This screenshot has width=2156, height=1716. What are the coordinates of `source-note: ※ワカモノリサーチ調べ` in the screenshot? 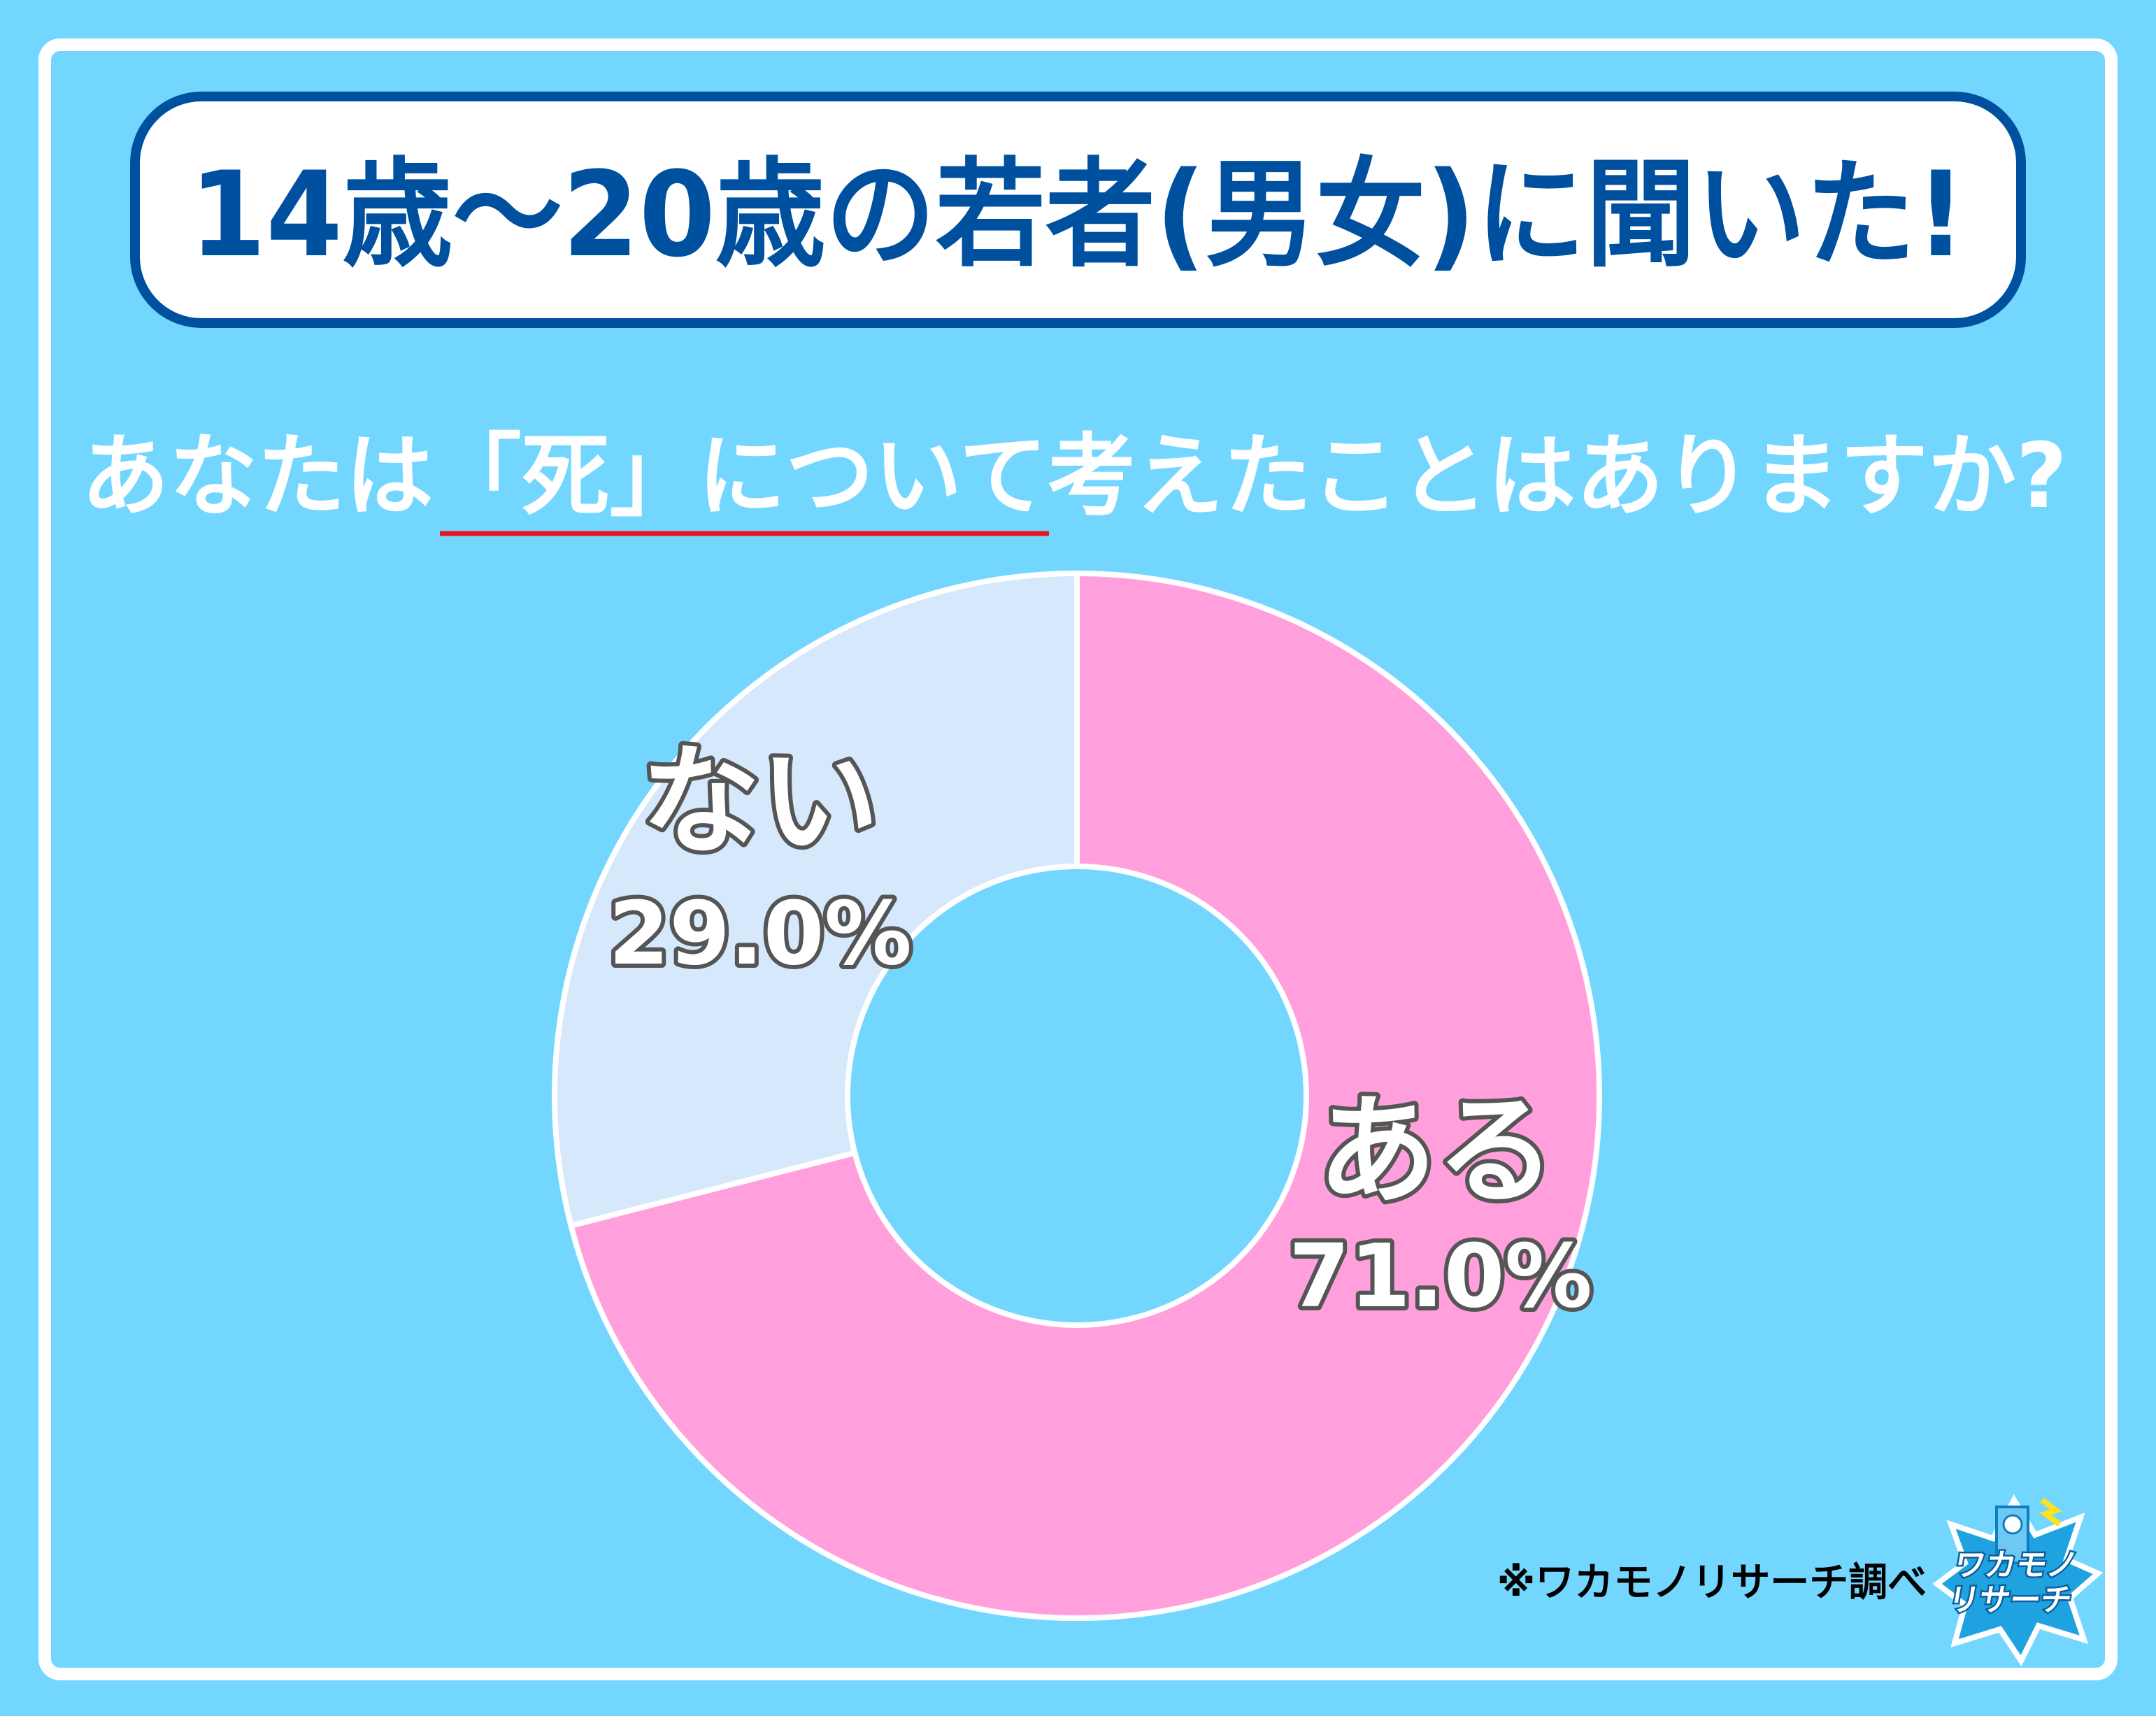 It's located at (1712, 1583).